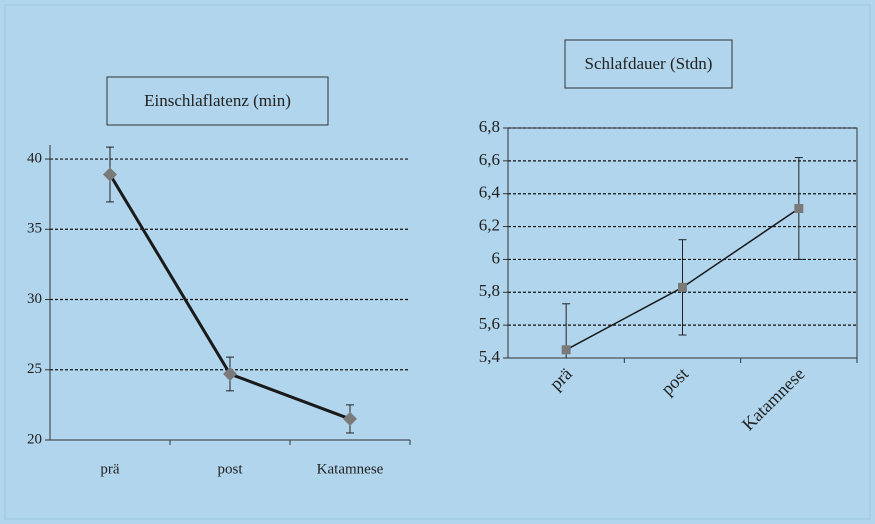 The width and height of the screenshot is (875, 524). I want to click on y-tick-label: 5,4, so click(490, 356).